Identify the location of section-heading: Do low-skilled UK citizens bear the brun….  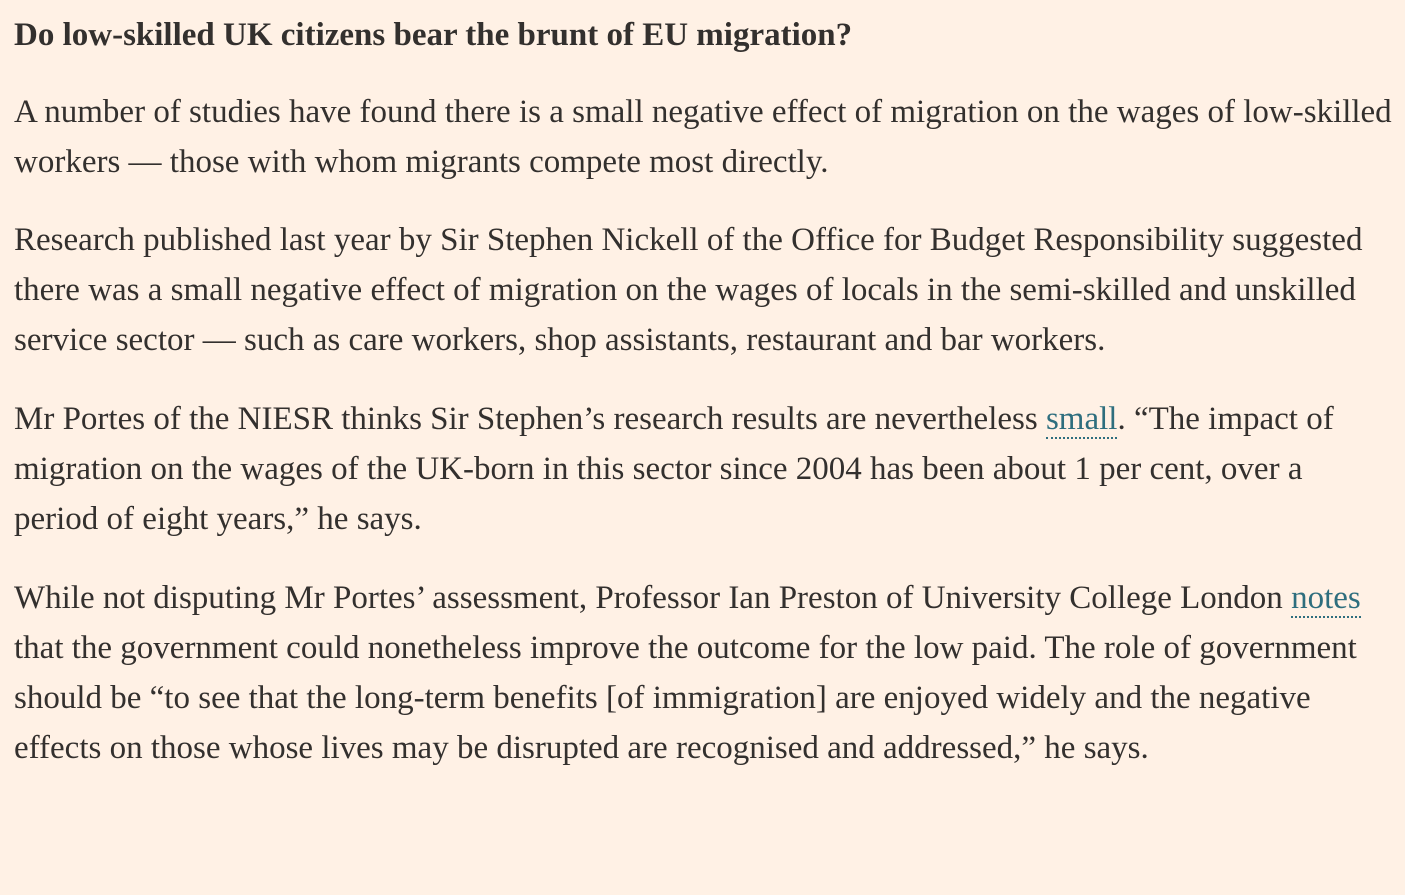
(433, 35).